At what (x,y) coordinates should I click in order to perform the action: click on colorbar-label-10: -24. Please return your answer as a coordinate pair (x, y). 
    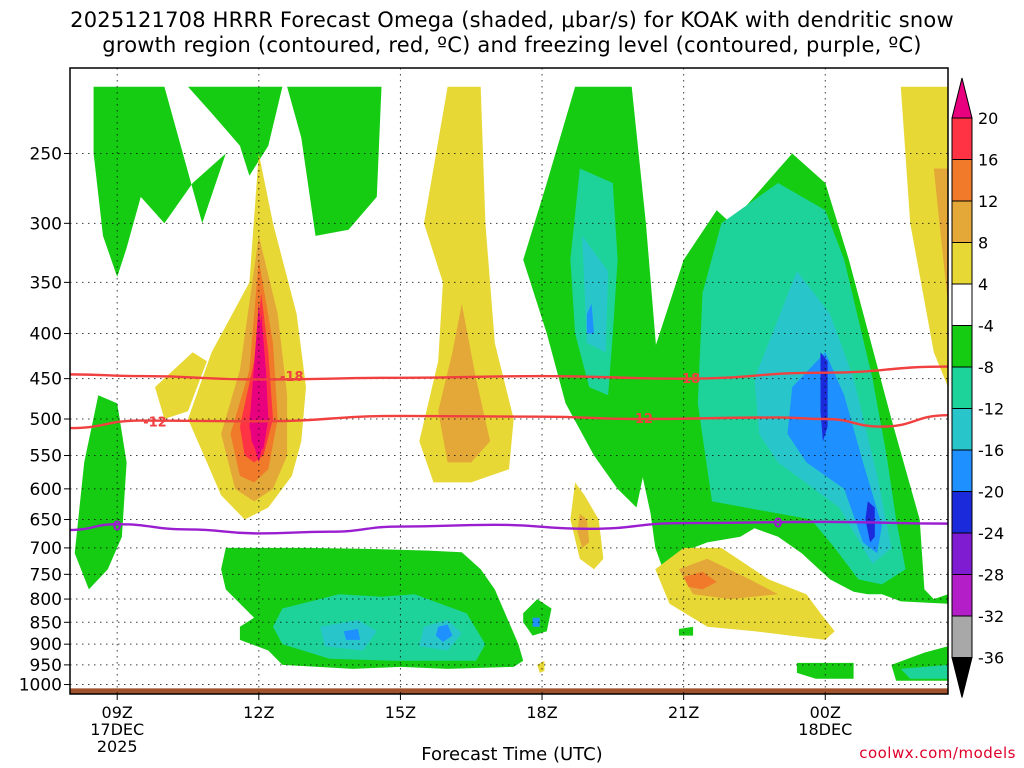
    Looking at the image, I should click on (991, 533).